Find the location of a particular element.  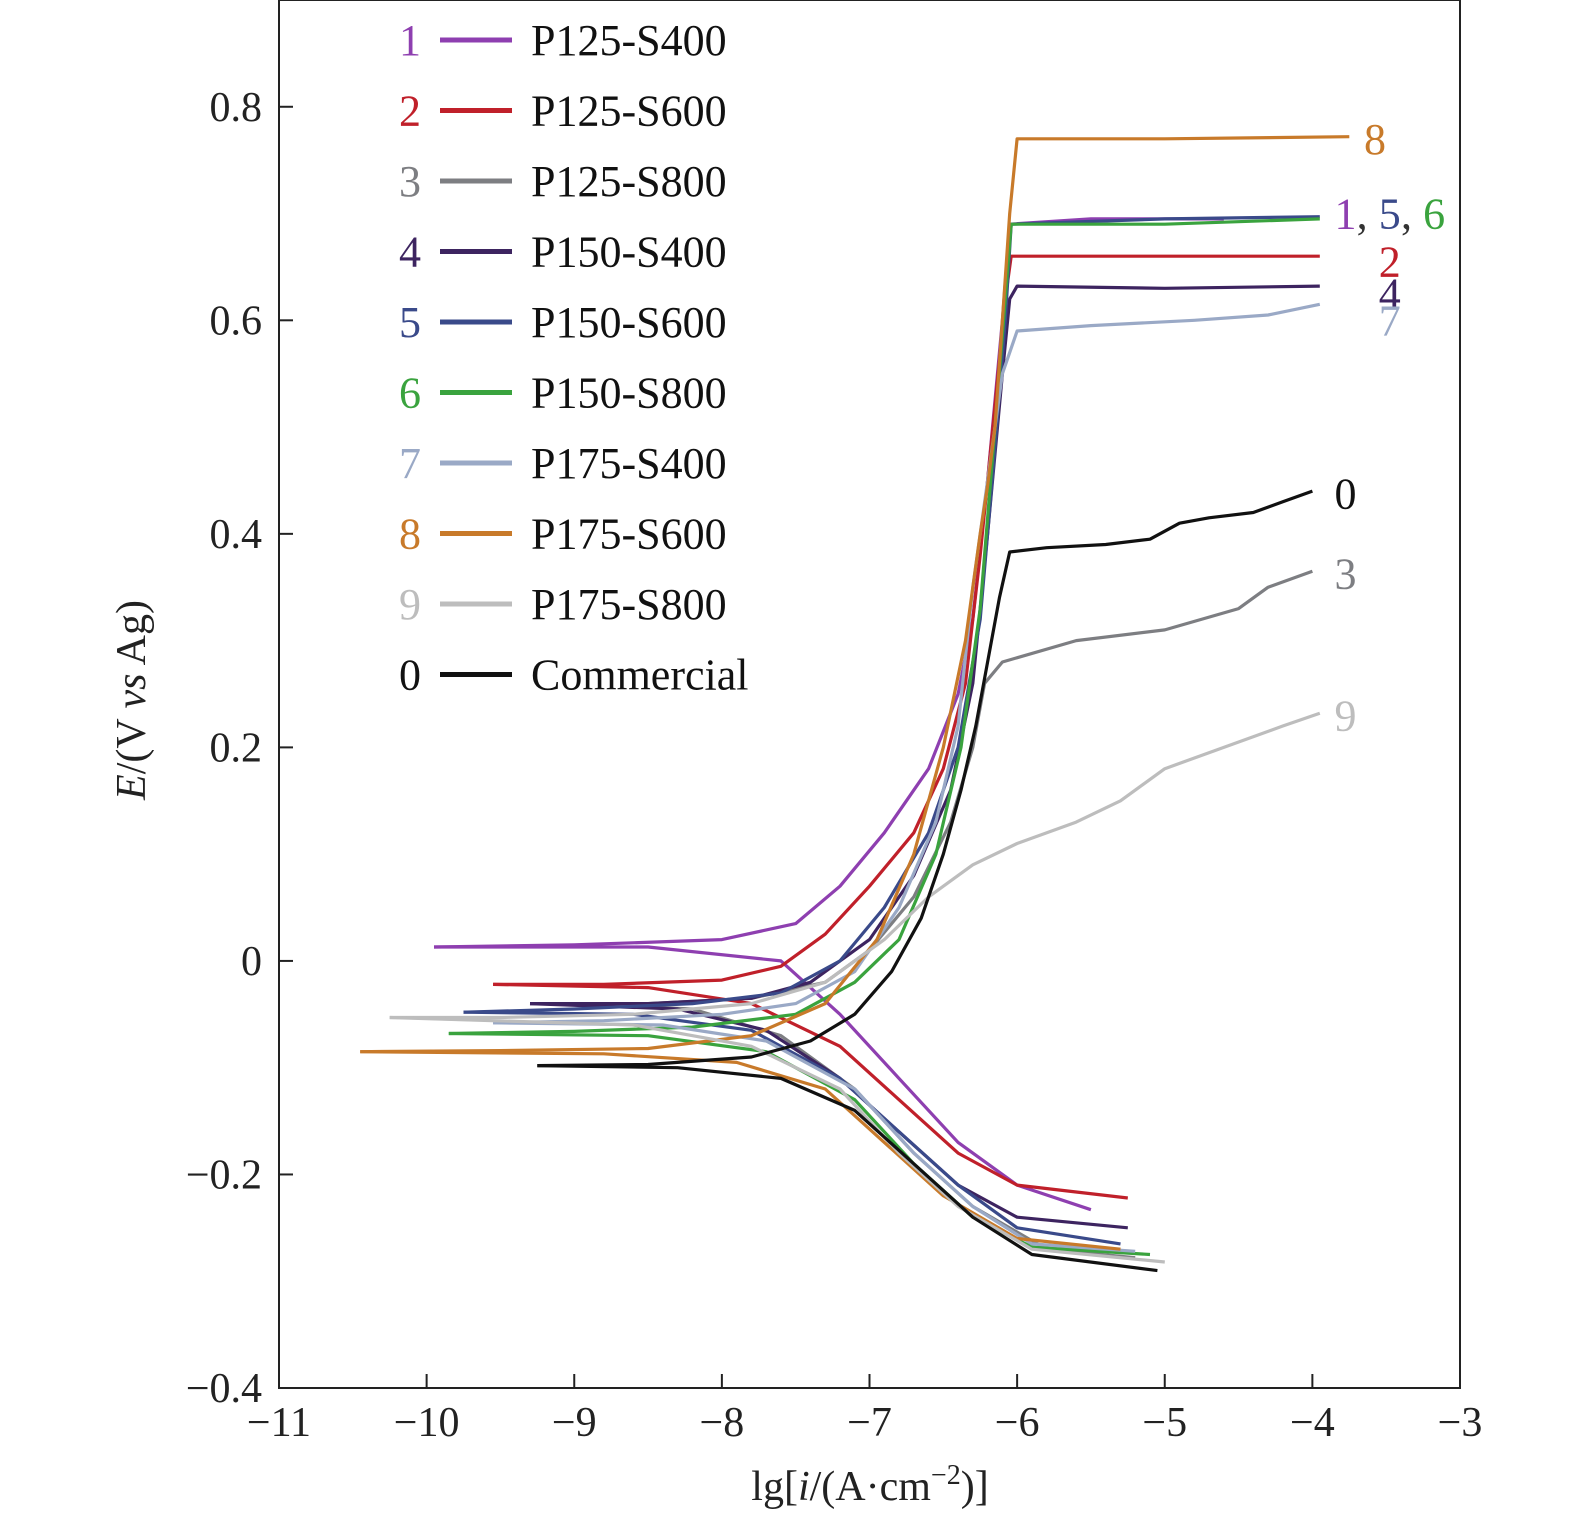

legend-number: 2 is located at coordinates (410, 111).